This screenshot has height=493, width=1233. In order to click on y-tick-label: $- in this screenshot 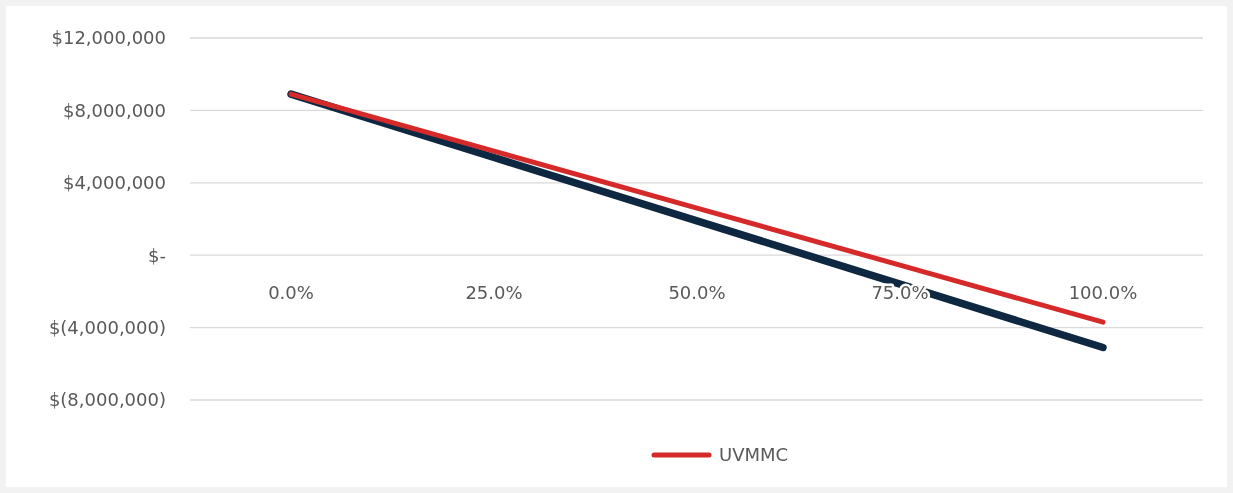, I will do `click(157, 255)`.